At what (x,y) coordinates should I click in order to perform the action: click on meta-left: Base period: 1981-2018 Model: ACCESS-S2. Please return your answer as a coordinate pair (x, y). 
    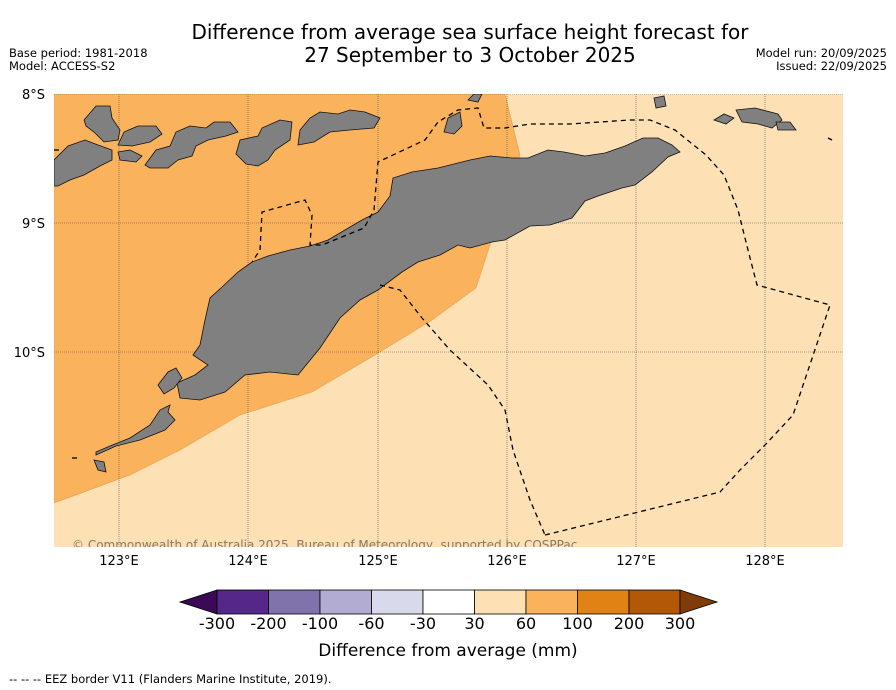
    Looking at the image, I should click on (78, 60).